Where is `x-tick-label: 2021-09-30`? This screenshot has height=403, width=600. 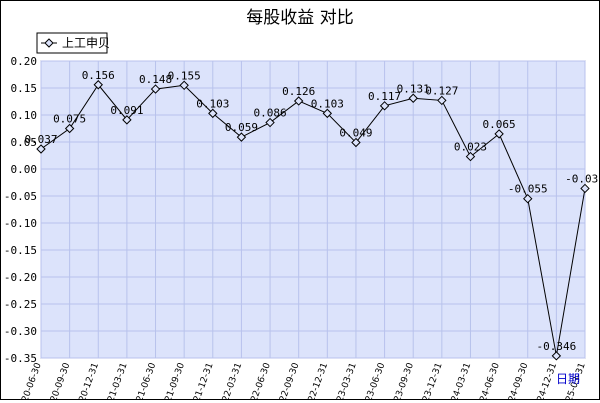
x-tick-label: 2021-09-30 is located at coordinates (173, 380).